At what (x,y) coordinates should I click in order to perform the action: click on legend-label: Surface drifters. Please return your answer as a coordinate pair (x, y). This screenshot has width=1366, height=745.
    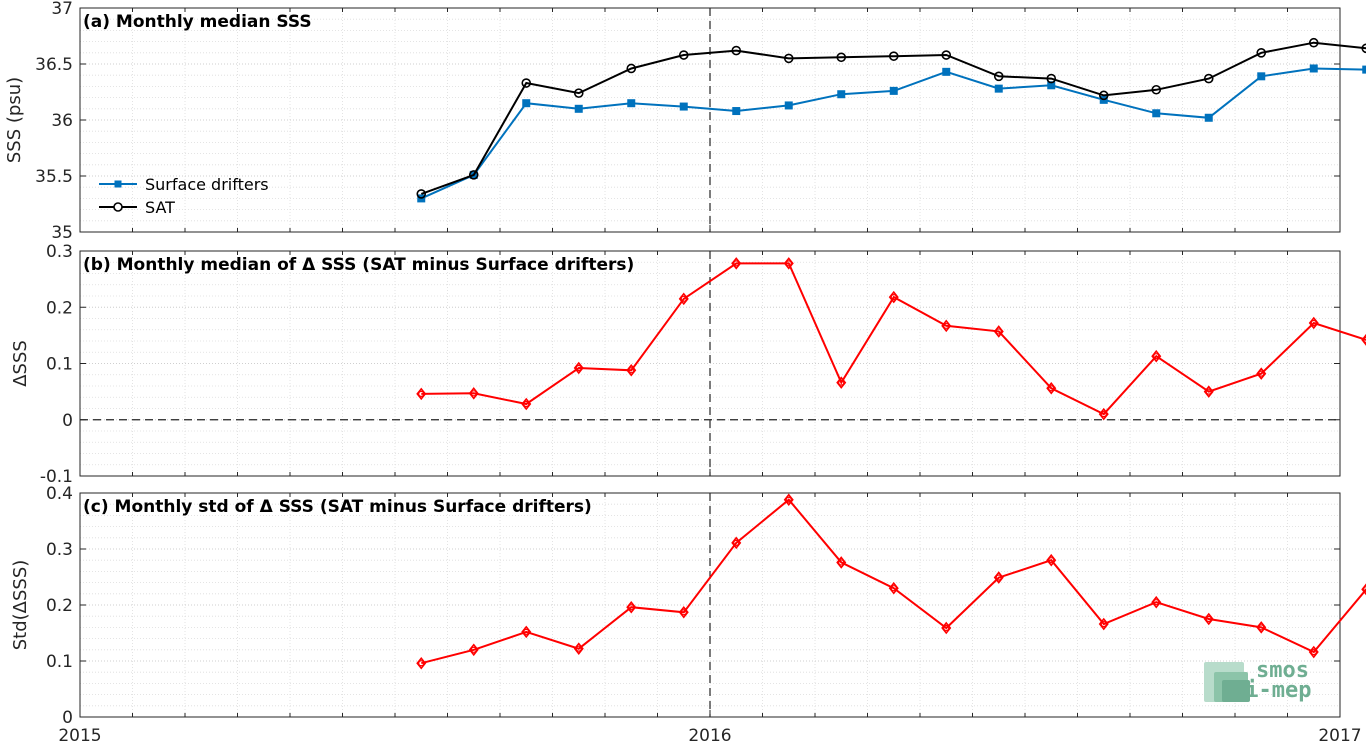
    Looking at the image, I should click on (207, 184).